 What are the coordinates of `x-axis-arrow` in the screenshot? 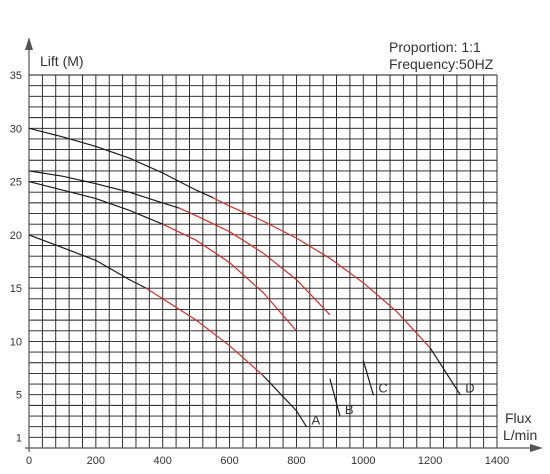 It's located at (536, 448).